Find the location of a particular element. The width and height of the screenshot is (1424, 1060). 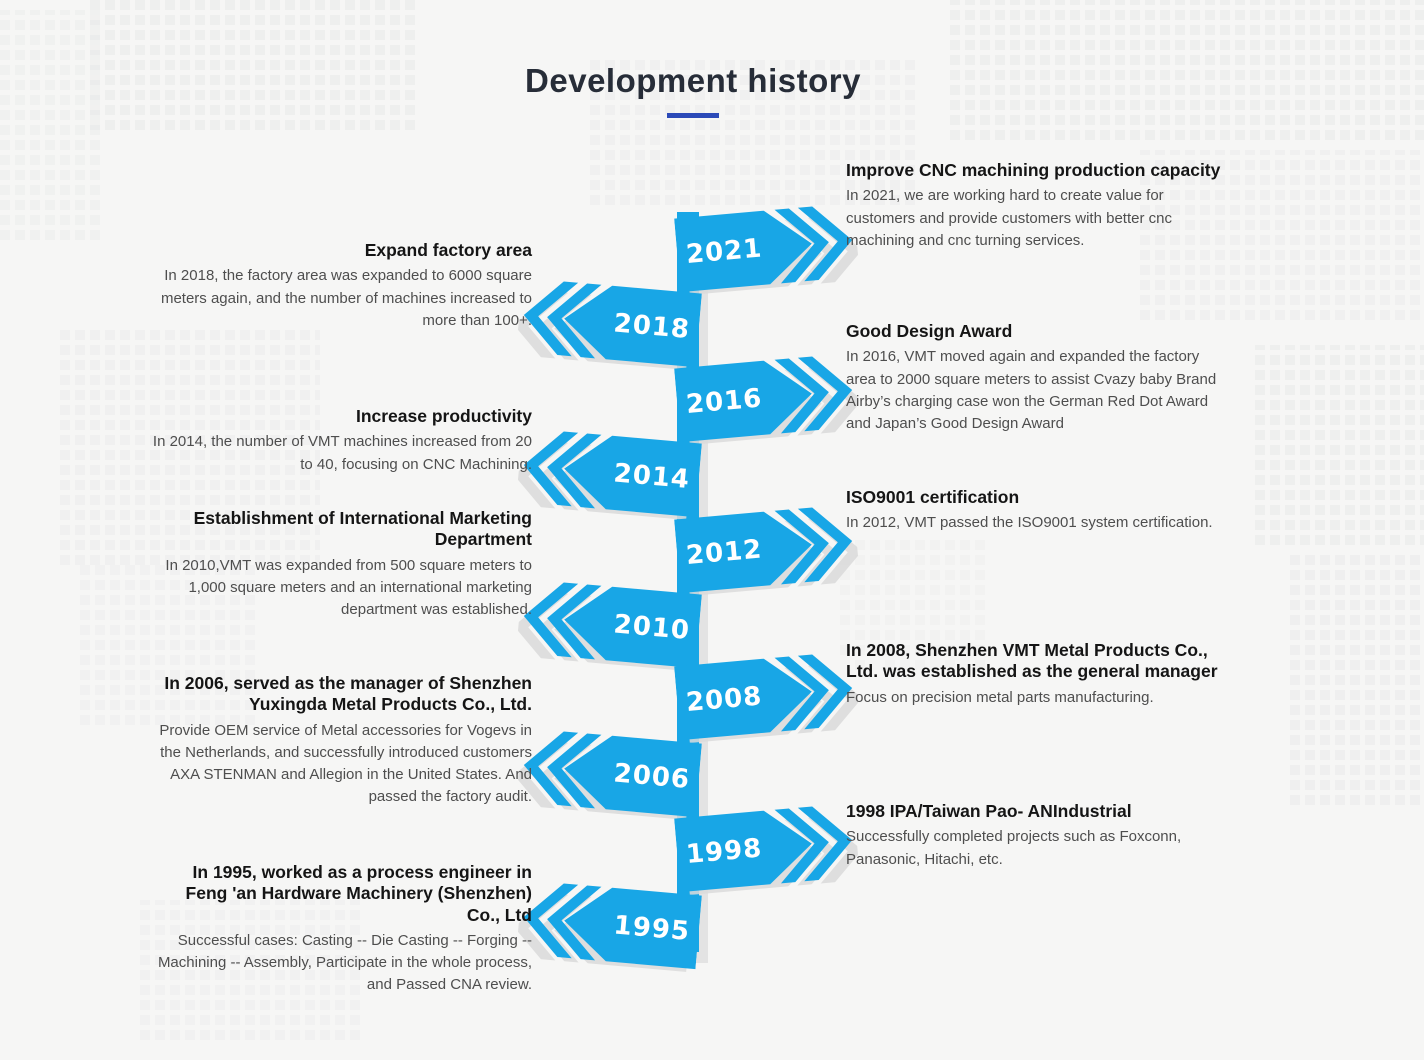

year-label: 2006 is located at coordinates (652, 776).